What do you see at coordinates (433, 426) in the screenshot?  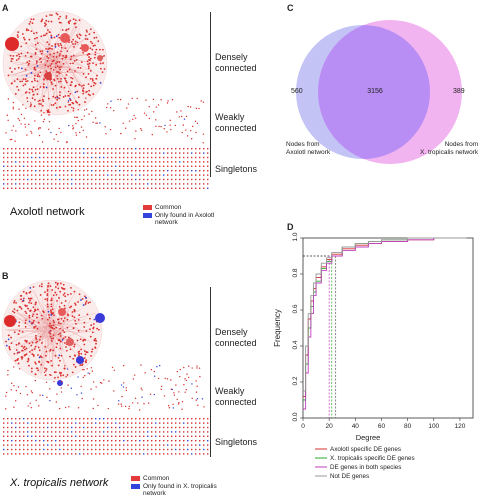 I see `x-tick-label: 100` at bounding box center [433, 426].